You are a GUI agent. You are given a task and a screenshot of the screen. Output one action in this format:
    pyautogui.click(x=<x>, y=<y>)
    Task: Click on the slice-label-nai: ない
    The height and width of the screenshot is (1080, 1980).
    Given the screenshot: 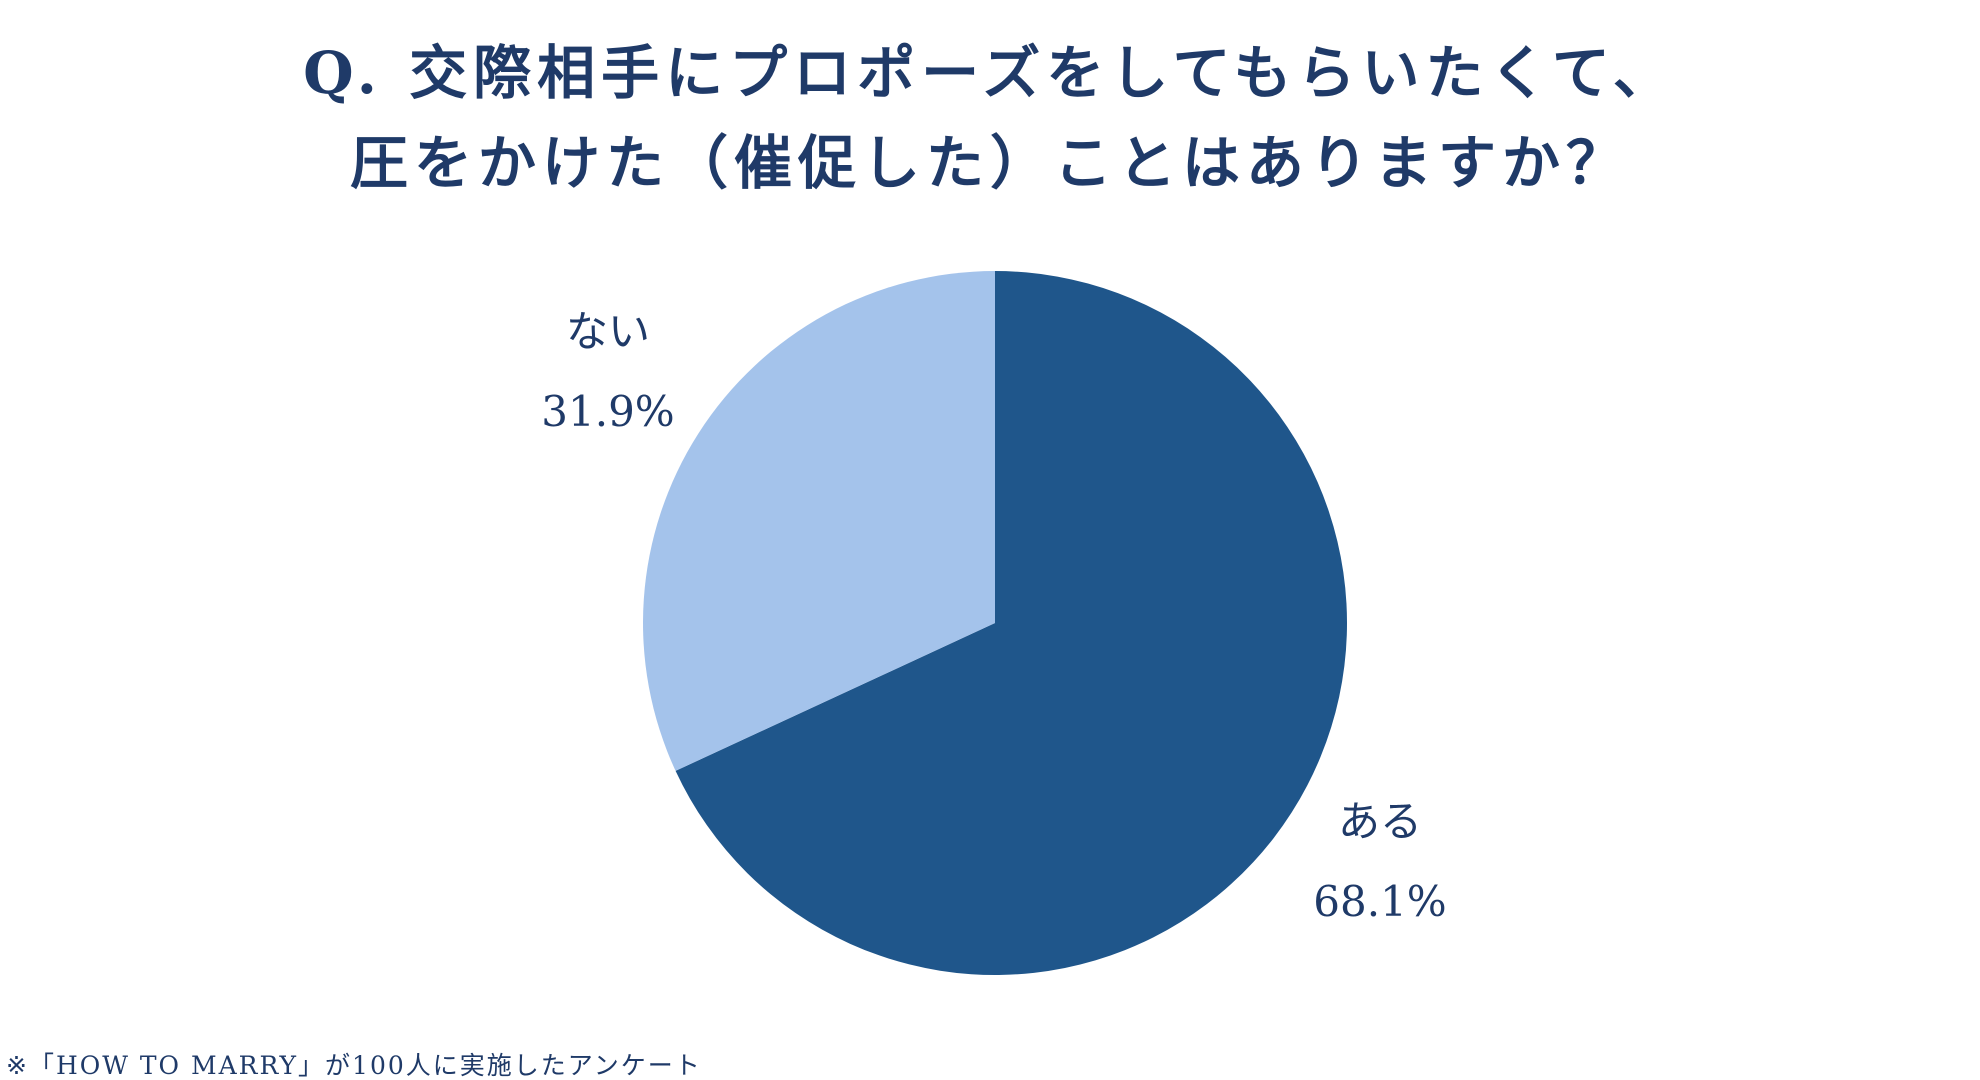 What is the action you would take?
    pyautogui.click(x=608, y=331)
    